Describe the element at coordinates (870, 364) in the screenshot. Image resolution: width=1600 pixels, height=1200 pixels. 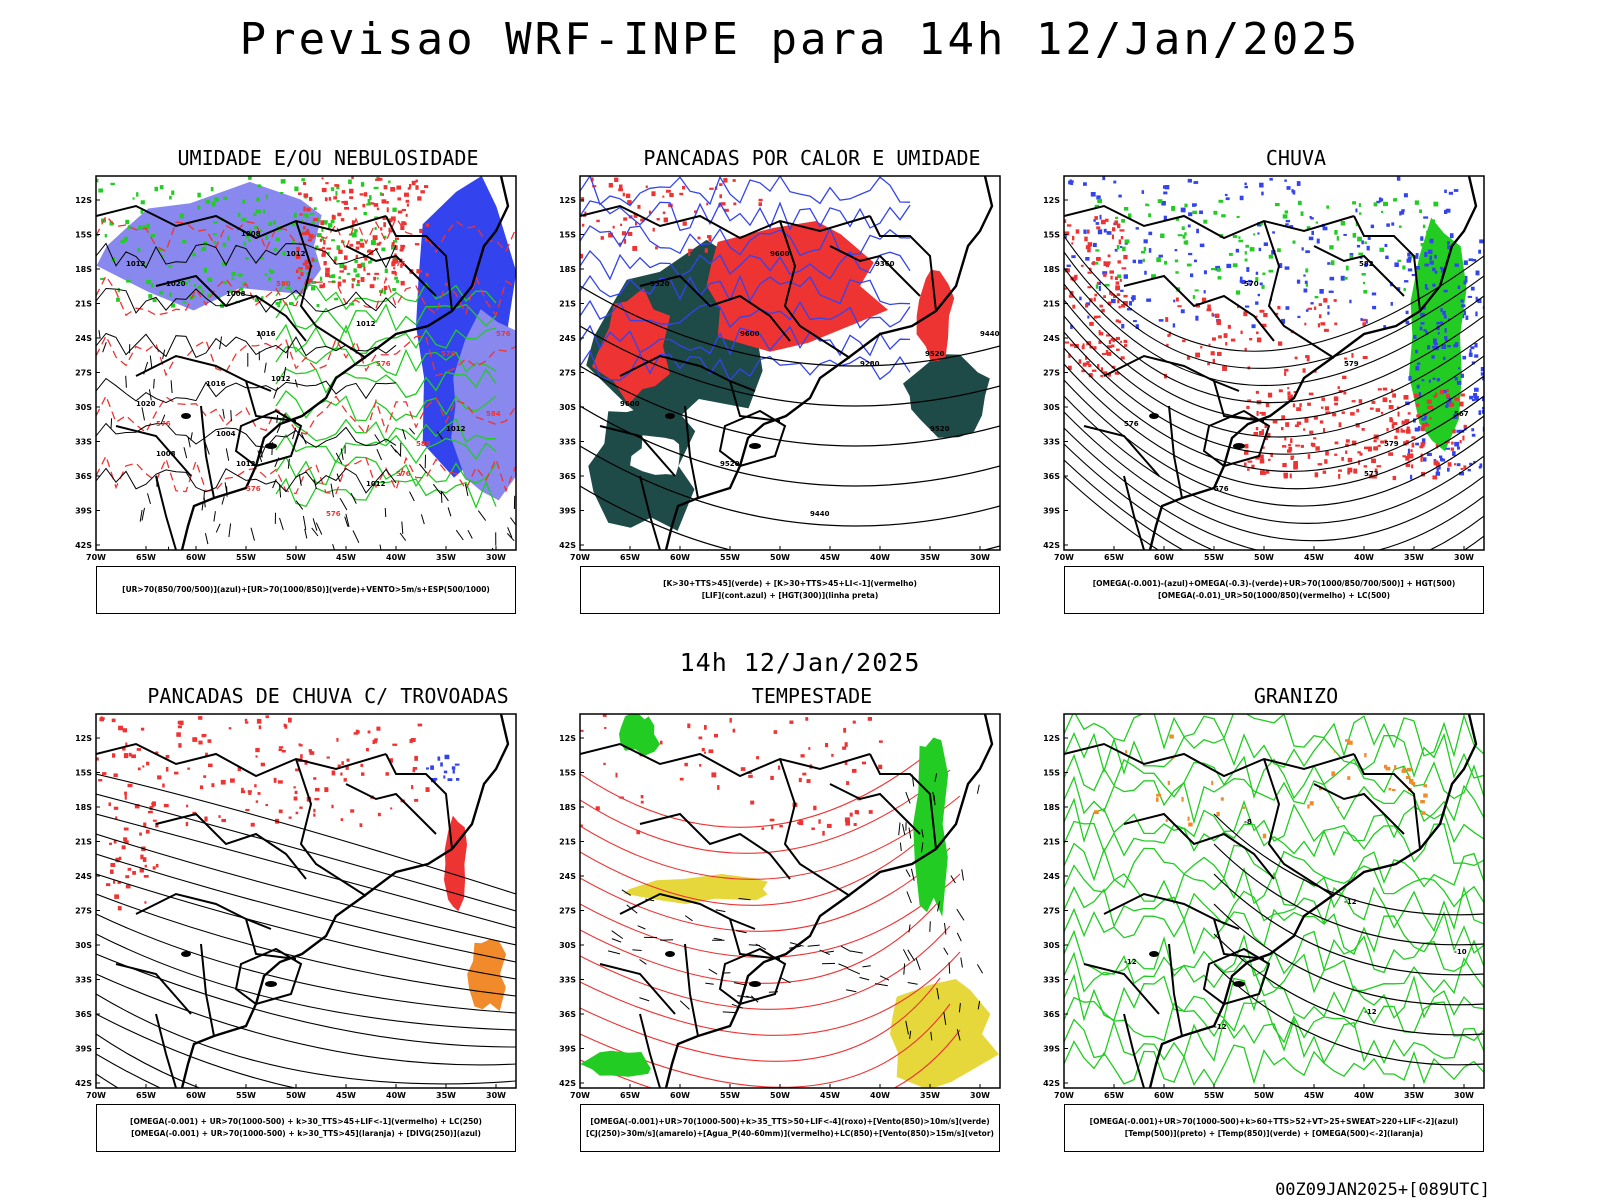
I see `contour-label: 9280` at that location.